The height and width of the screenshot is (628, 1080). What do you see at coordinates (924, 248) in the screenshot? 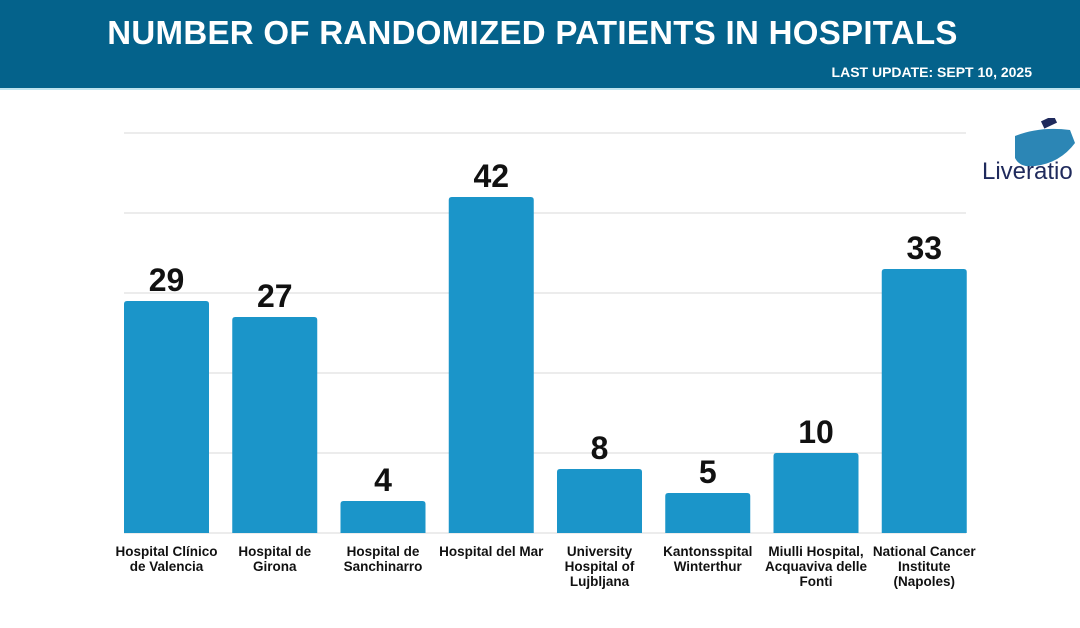
I see `data-label: 33` at bounding box center [924, 248].